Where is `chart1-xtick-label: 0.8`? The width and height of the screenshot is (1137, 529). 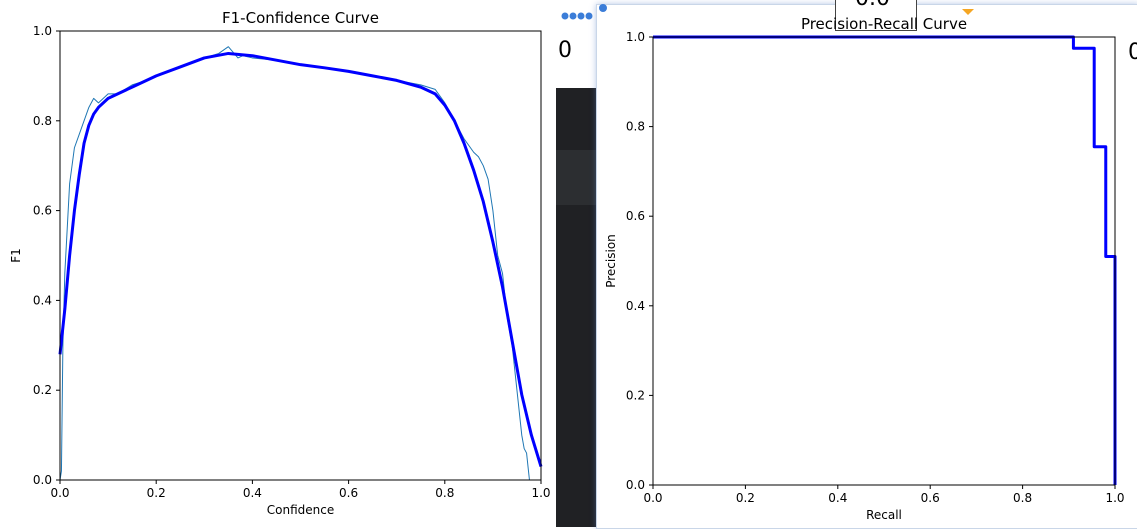 chart1-xtick-label: 0.8 is located at coordinates (1022, 498).